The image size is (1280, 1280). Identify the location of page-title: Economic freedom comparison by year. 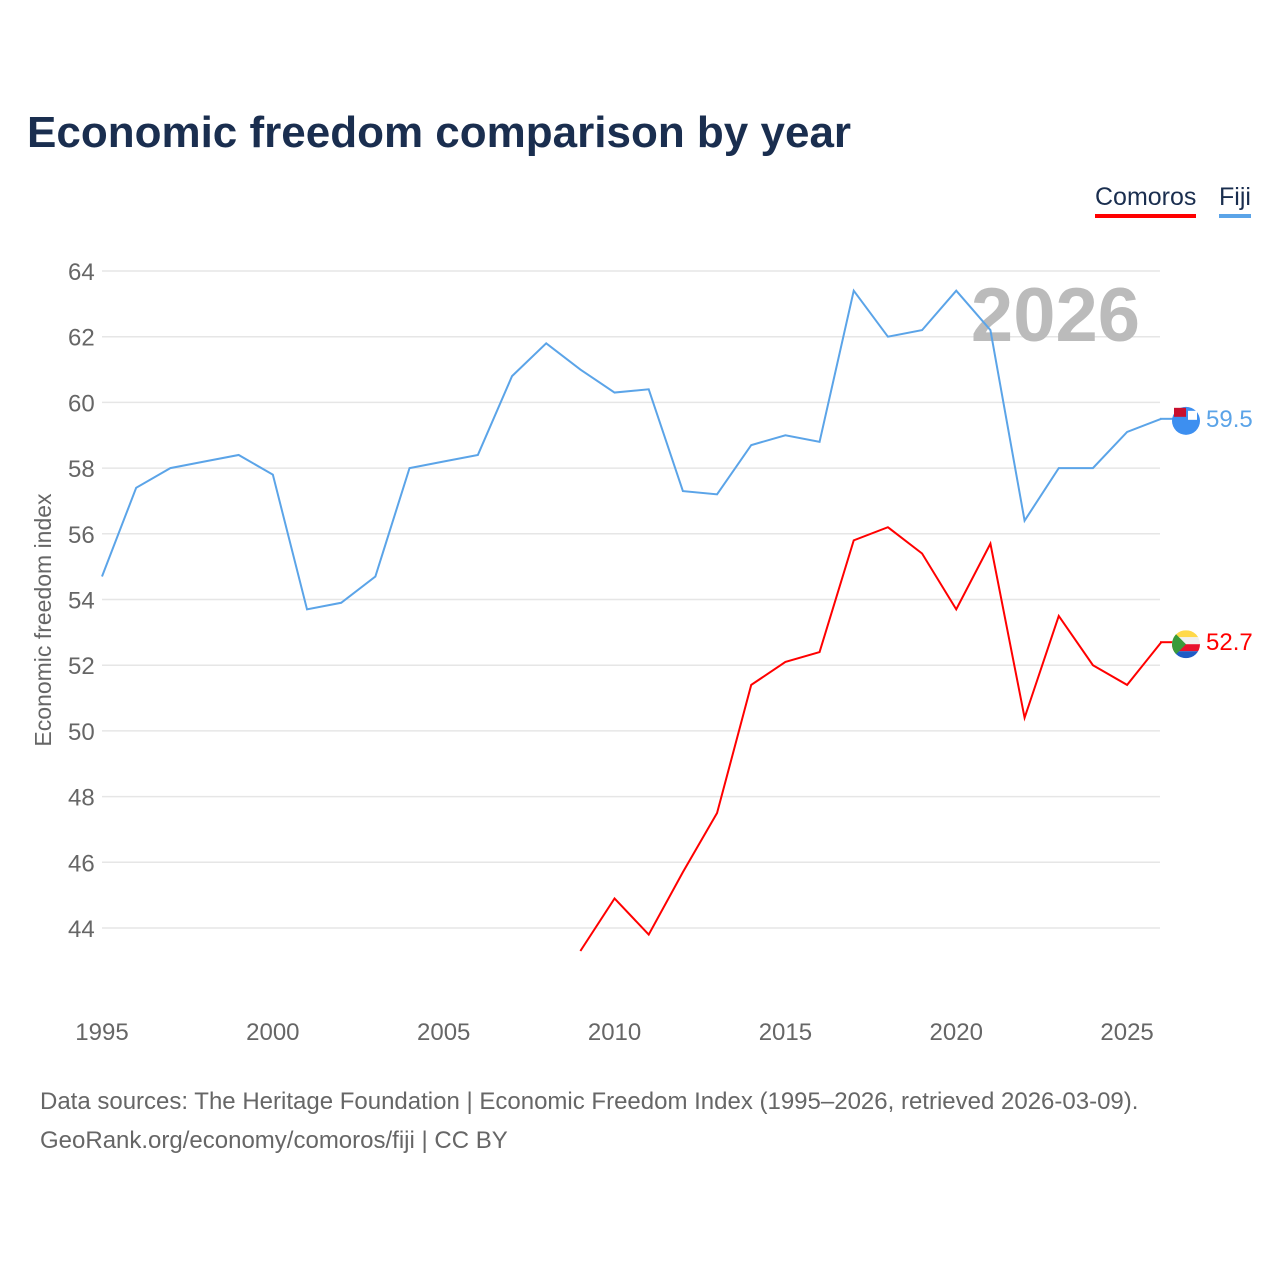
(439, 132).